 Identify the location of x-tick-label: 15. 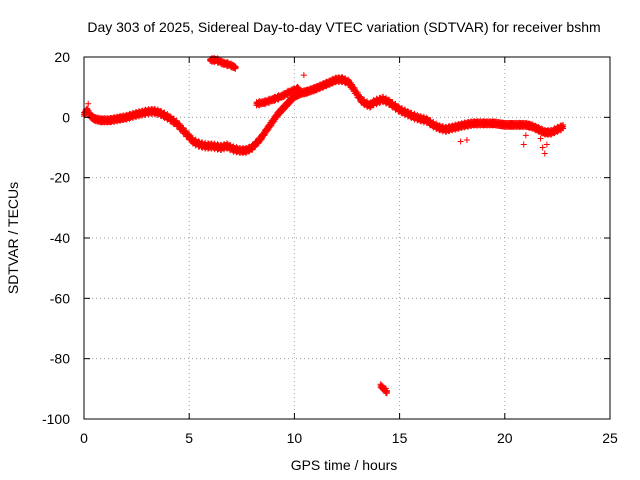
(400, 438).